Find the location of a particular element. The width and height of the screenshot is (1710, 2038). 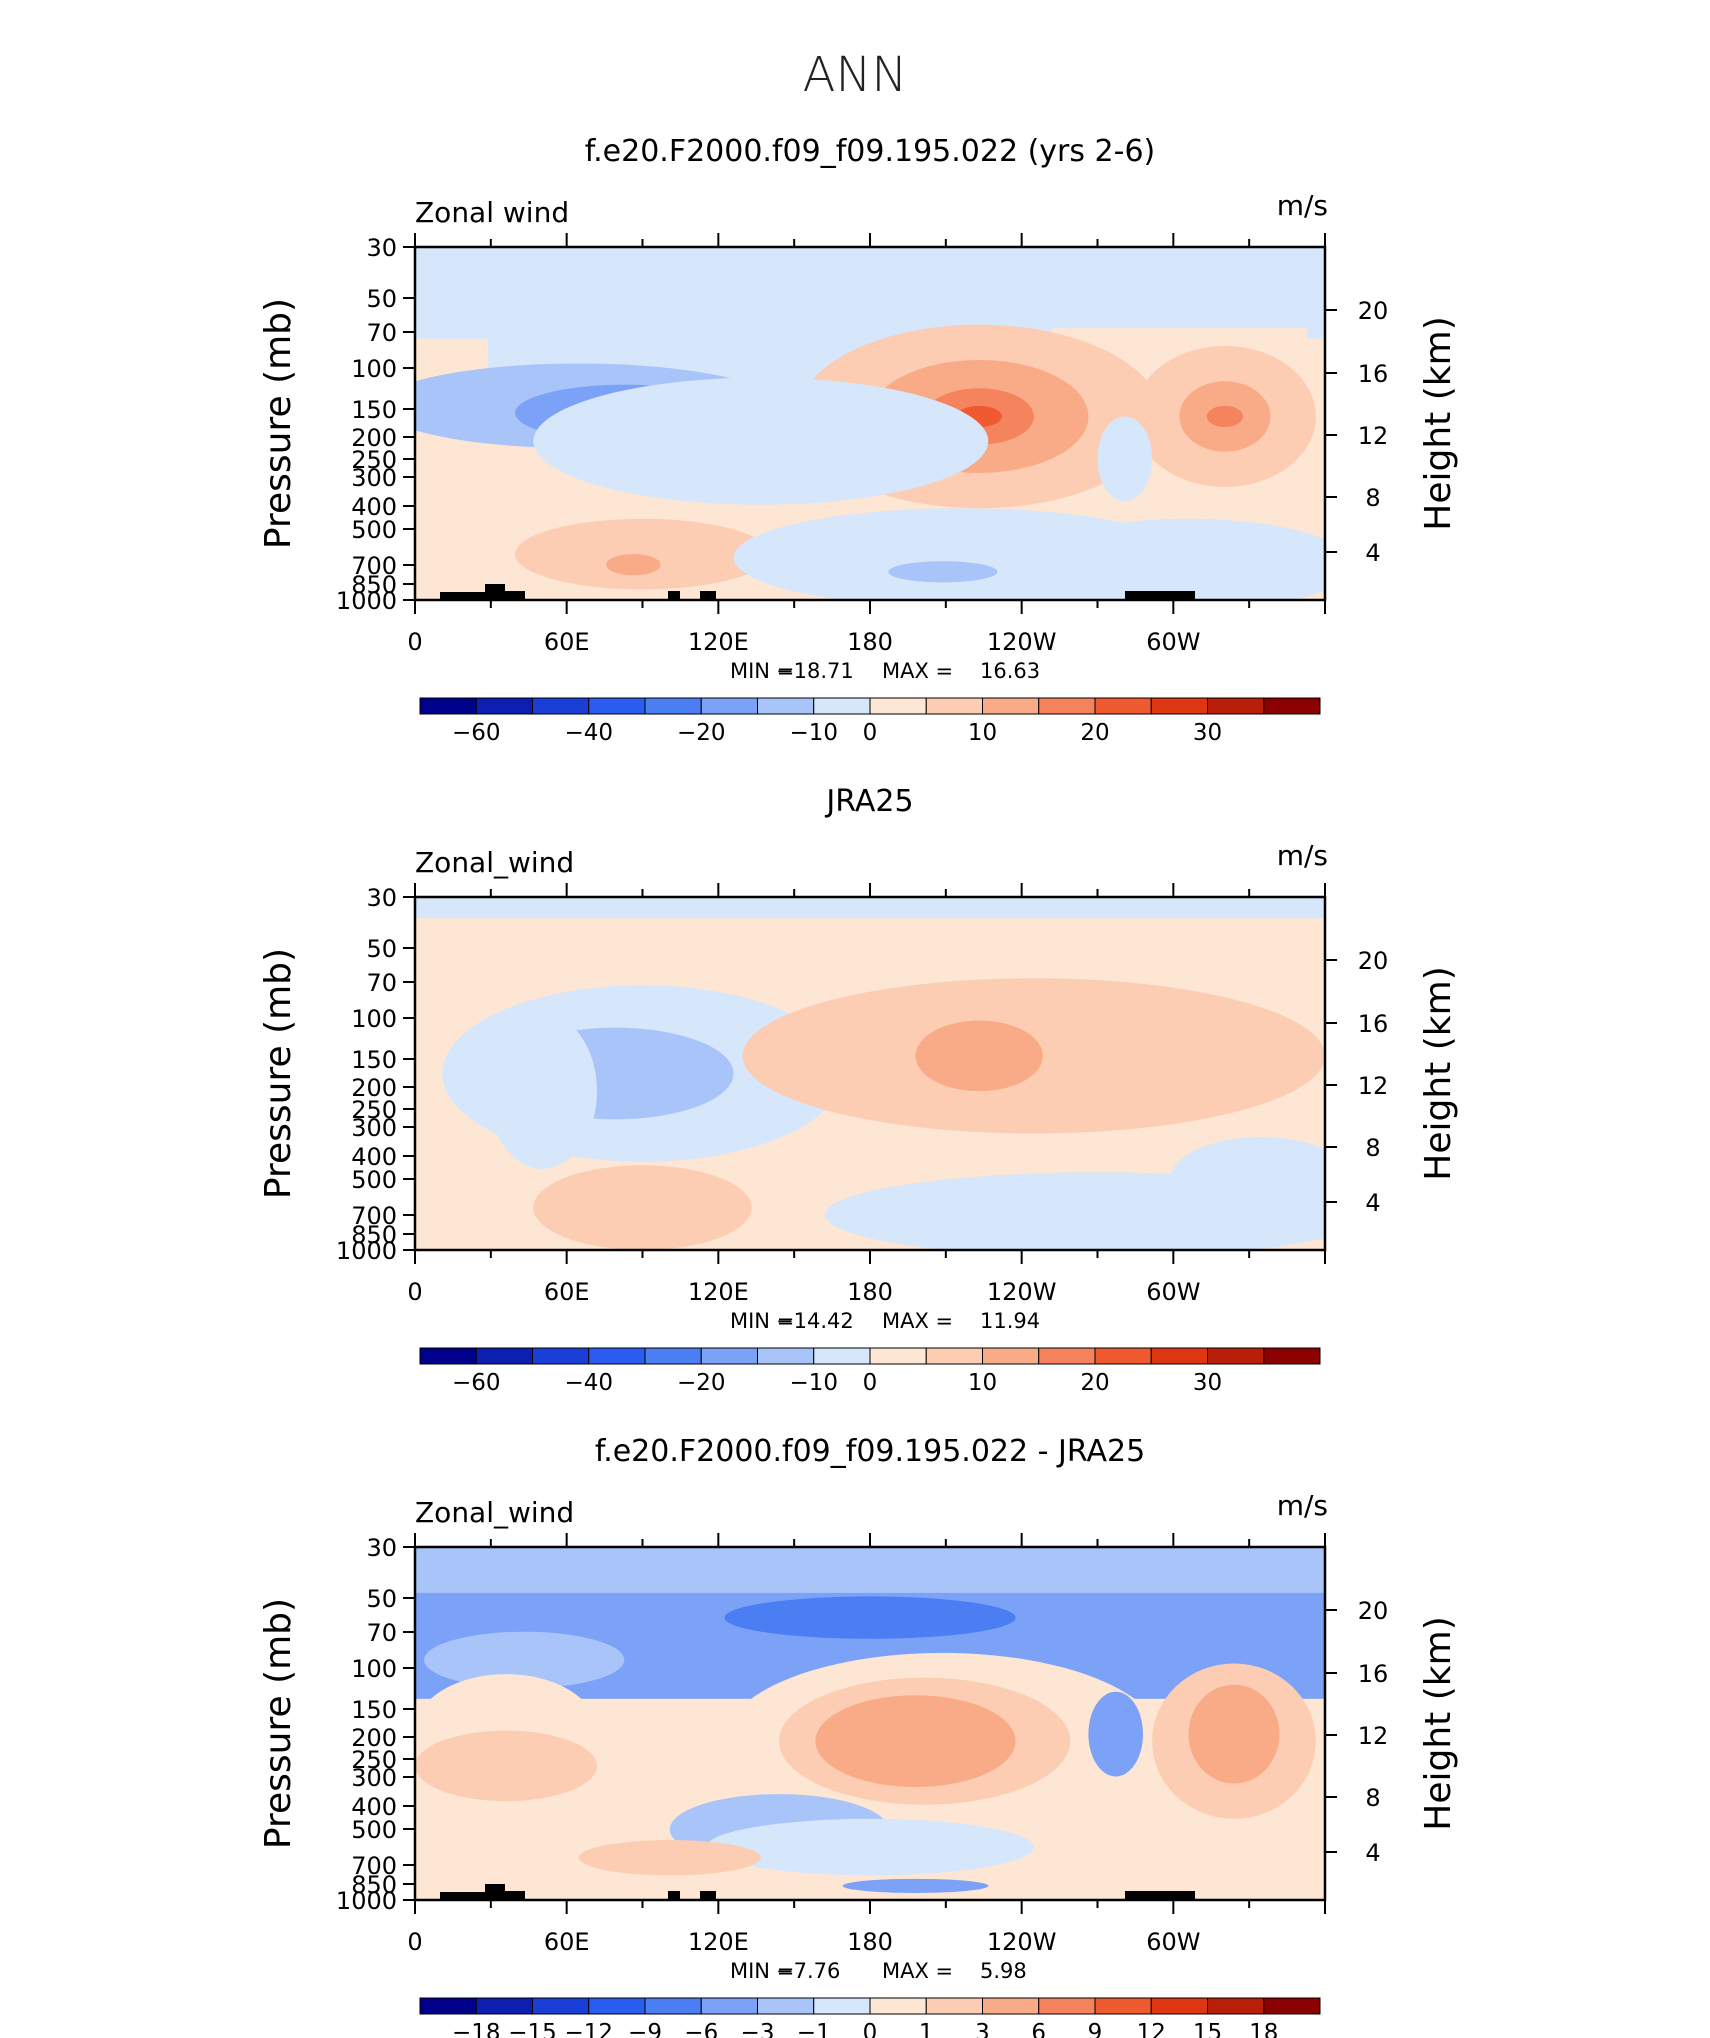

variable-label: Zonal_wind is located at coordinates (494, 1512).